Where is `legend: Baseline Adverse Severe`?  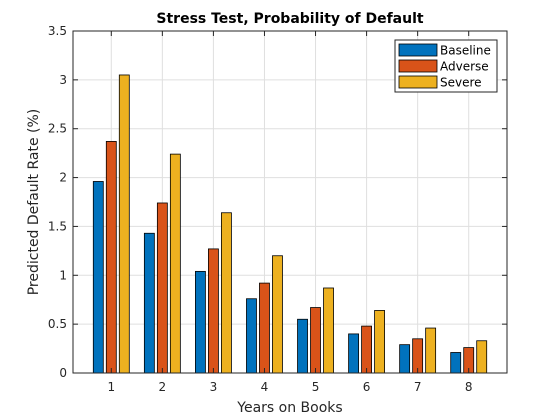 legend: Baseline Adverse Severe is located at coordinates (446, 66).